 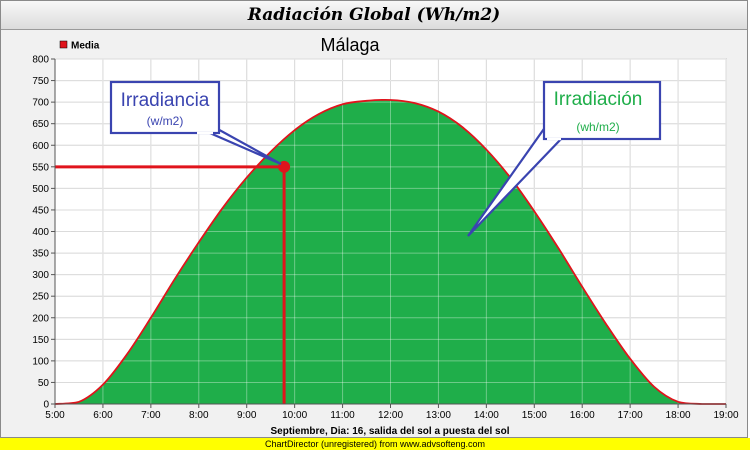 I want to click on x-tick-label: 17:00, so click(x=630, y=415).